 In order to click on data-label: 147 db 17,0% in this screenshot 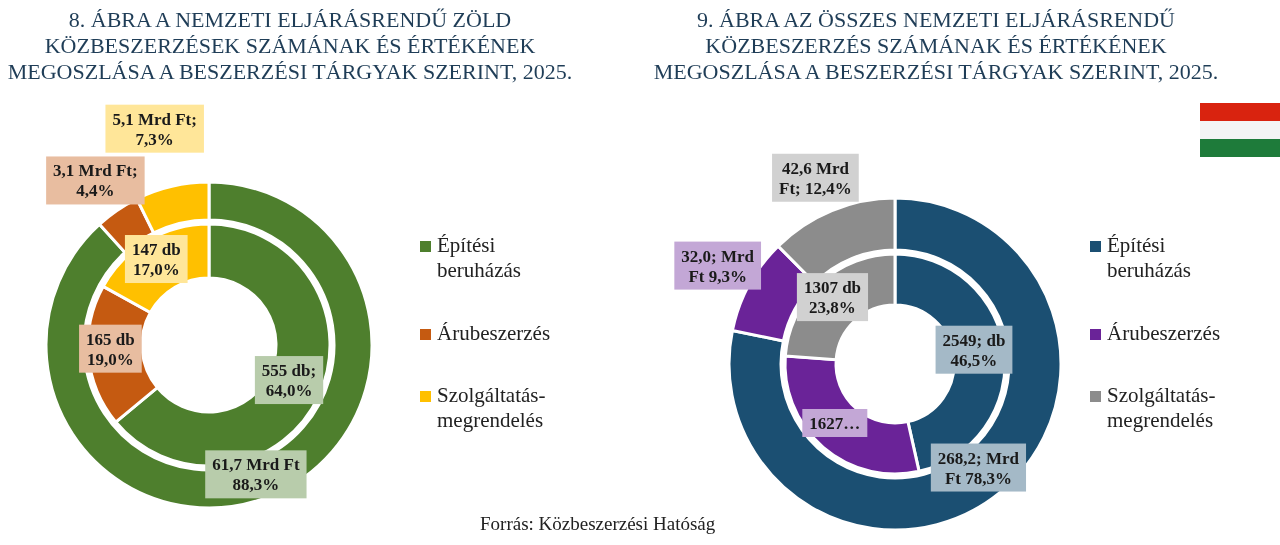, I will do `click(156, 260)`.